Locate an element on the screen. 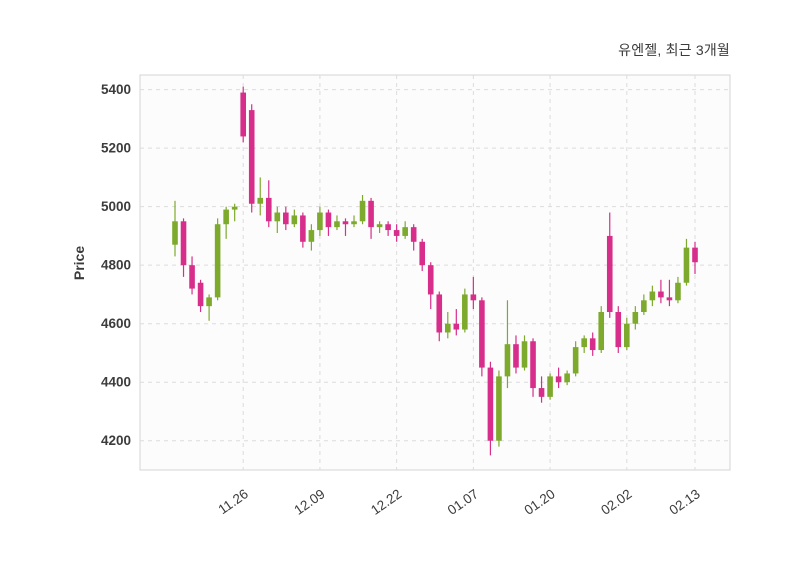  x-tick-label: 02.02 is located at coordinates (616, 502).